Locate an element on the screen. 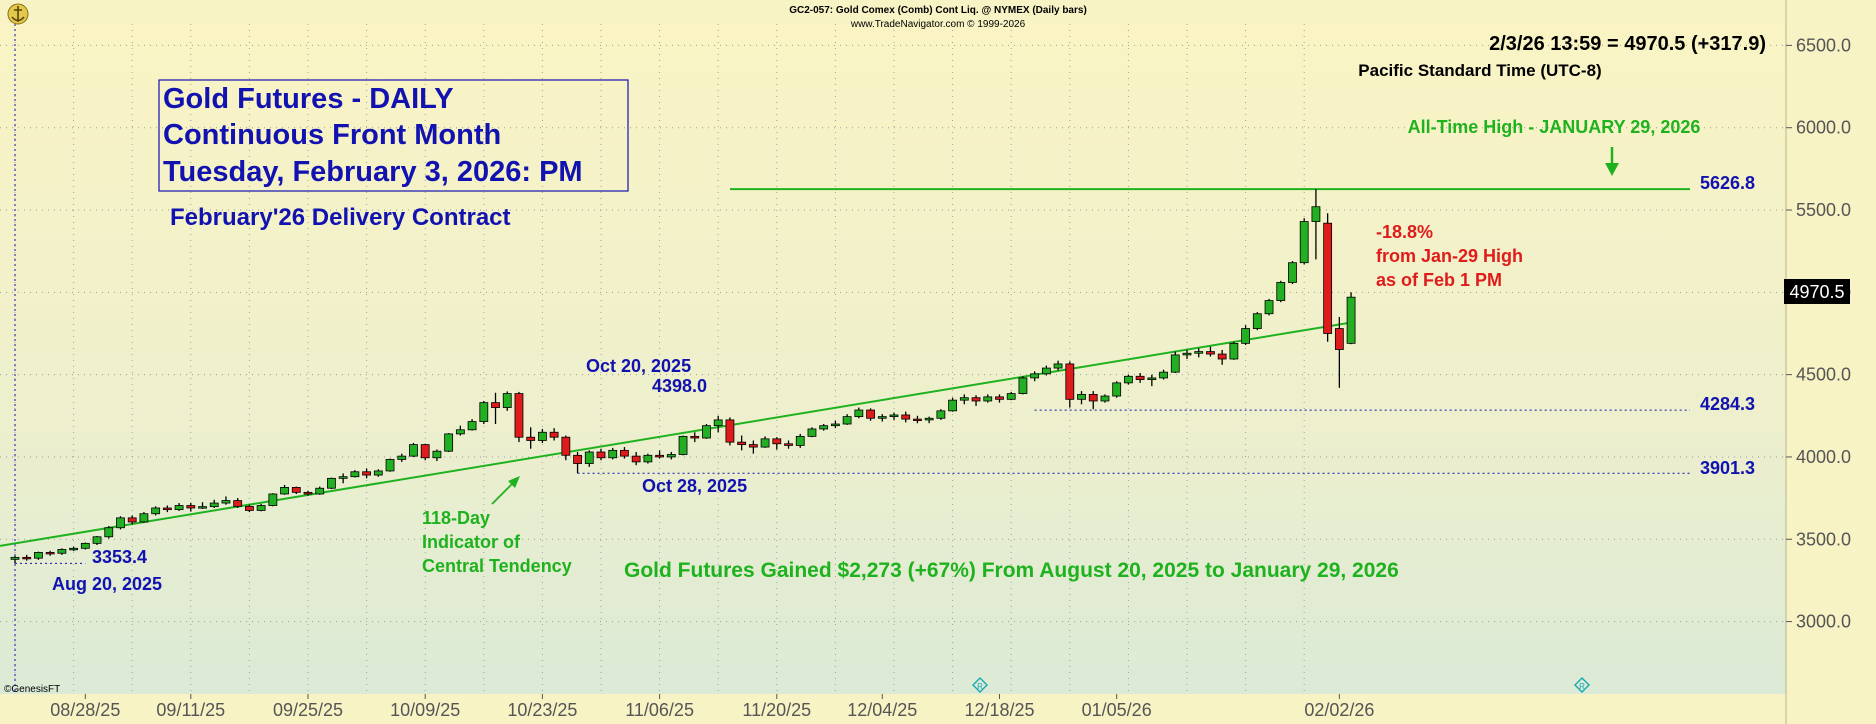 This screenshot has width=1876, height=724. anchor-logo-icon is located at coordinates (18, 14).